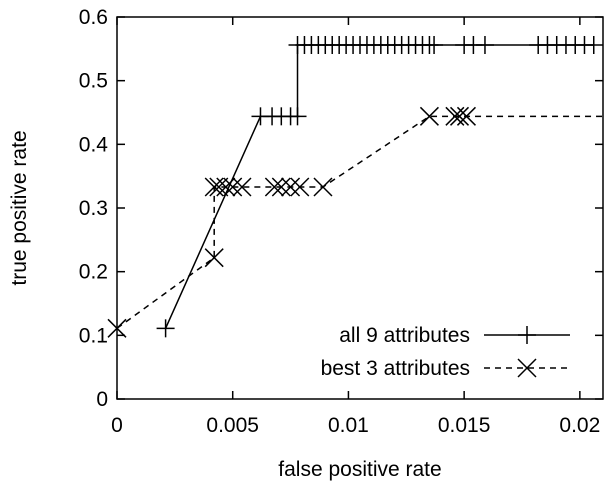 The width and height of the screenshot is (611, 487). I want to click on x-tick-label: 0.015, so click(464, 425).